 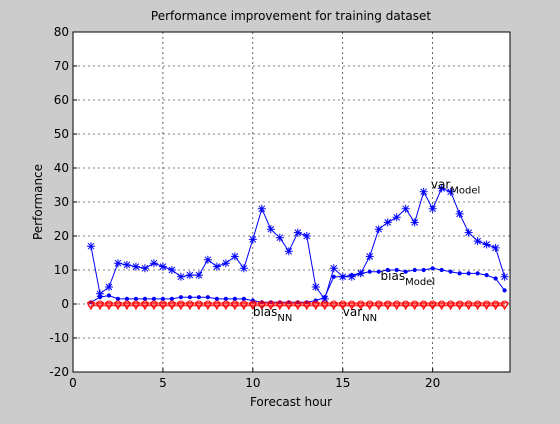 I want to click on annotation: varNN, so click(x=360, y=314).